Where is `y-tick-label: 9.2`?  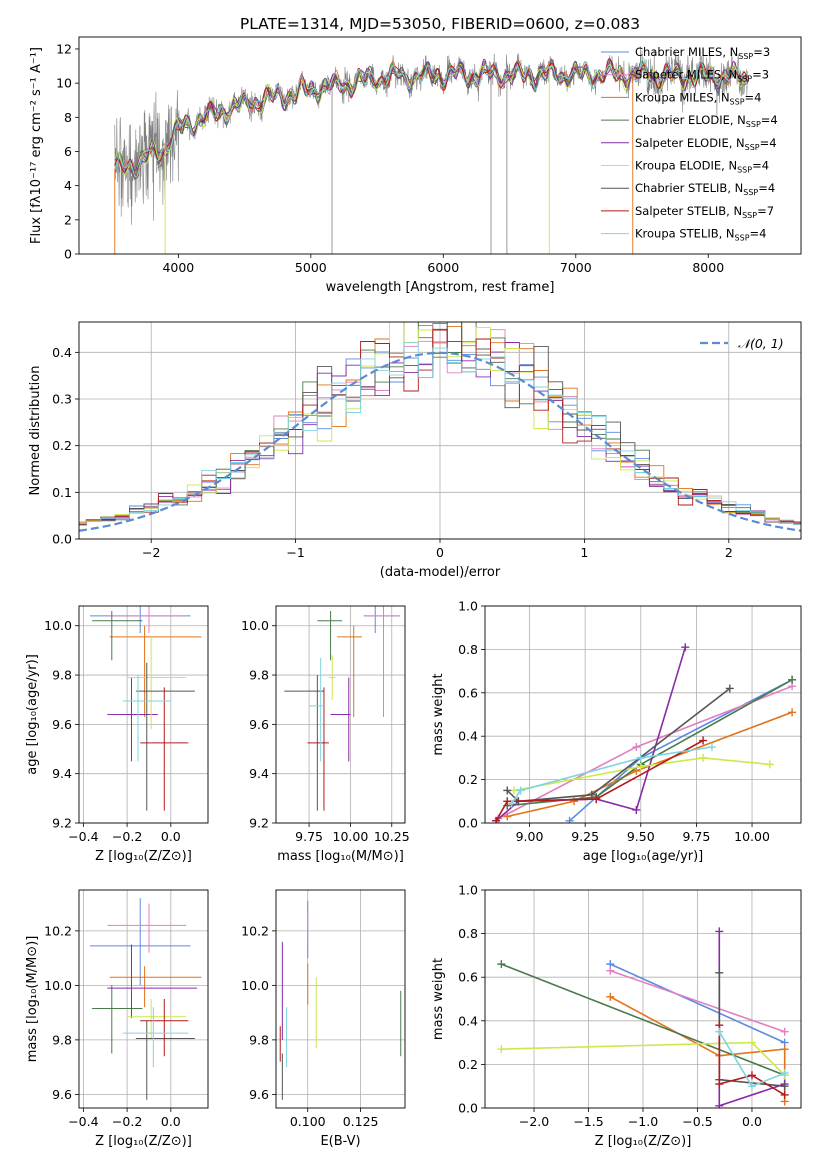 y-tick-label: 9.2 is located at coordinates (259, 823).